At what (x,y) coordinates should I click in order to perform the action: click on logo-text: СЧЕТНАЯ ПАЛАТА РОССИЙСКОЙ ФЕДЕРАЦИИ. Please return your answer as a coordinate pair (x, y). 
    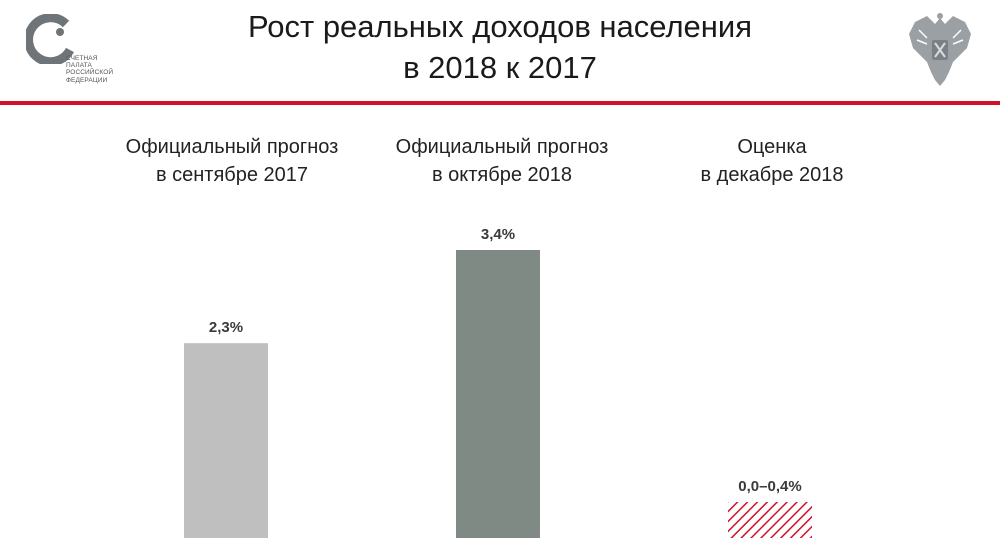
    Looking at the image, I should click on (102, 69).